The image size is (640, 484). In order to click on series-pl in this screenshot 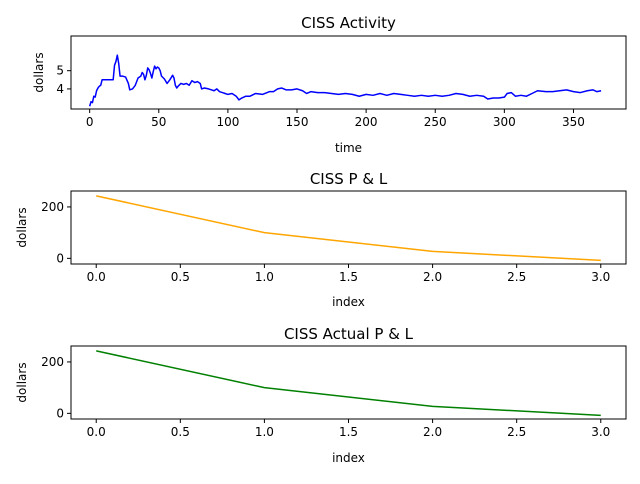, I will do `click(348, 228)`.